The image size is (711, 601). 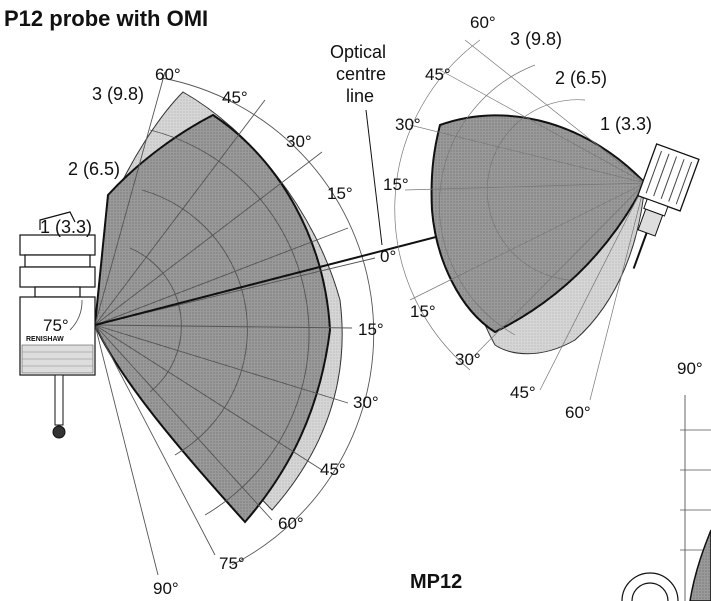 I want to click on left-range-3: 3 (9.8), so click(x=118, y=94).